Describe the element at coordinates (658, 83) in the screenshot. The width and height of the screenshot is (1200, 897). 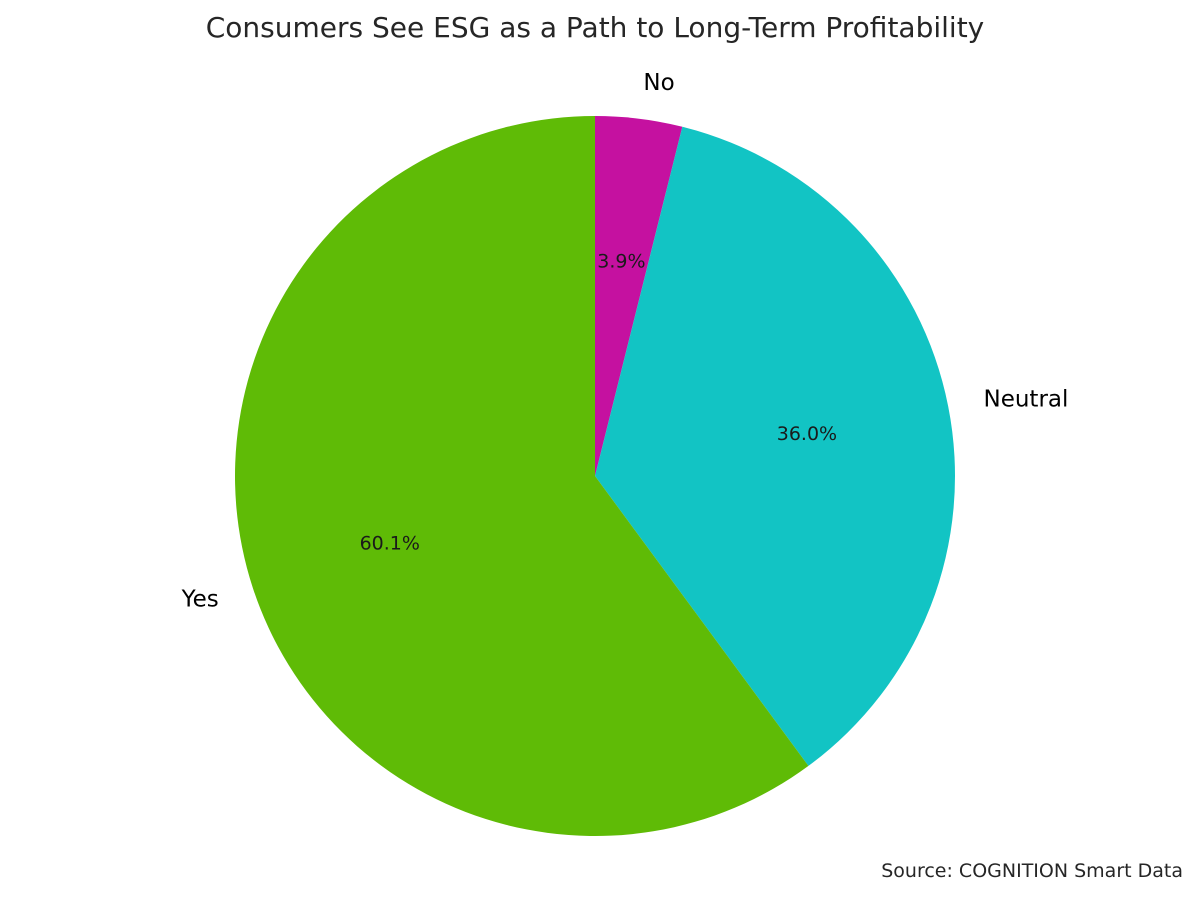
I see `slice-label-no: No` at that location.